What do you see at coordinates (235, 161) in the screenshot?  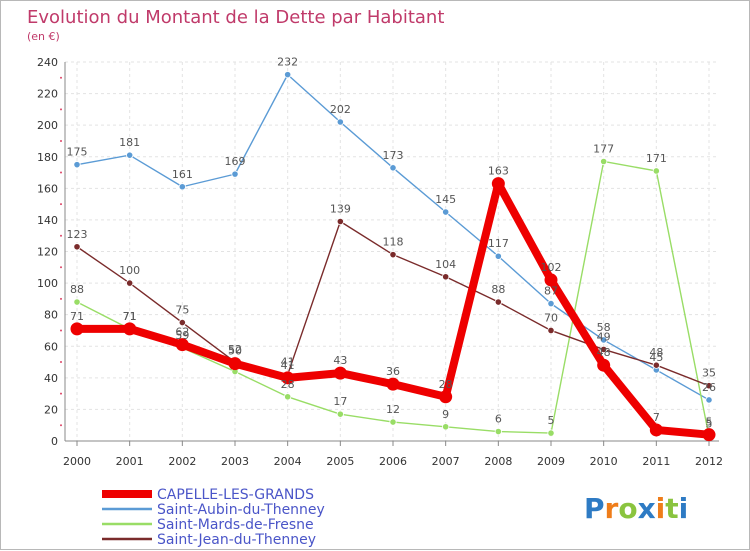 I see `data-label: 169` at bounding box center [235, 161].